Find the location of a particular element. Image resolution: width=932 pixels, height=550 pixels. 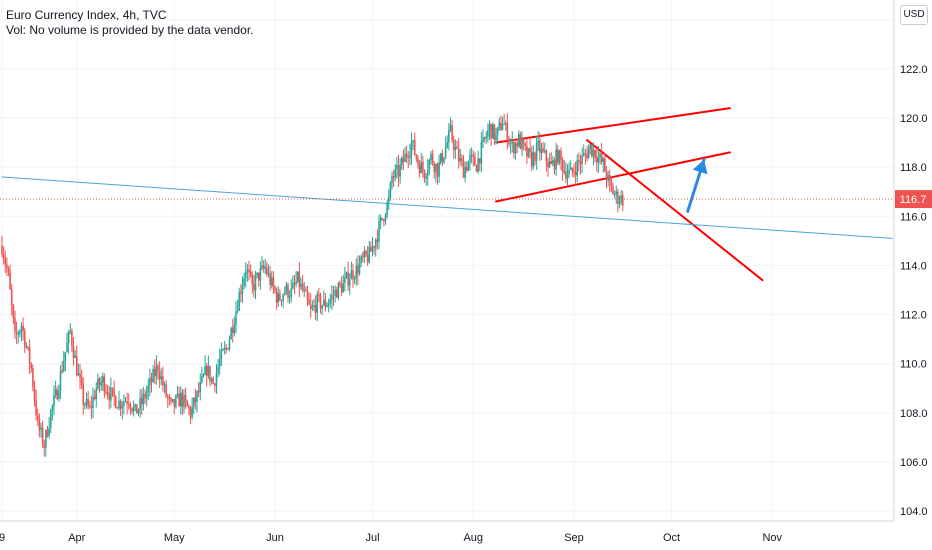

currency-button: USD is located at coordinates (914, 15).